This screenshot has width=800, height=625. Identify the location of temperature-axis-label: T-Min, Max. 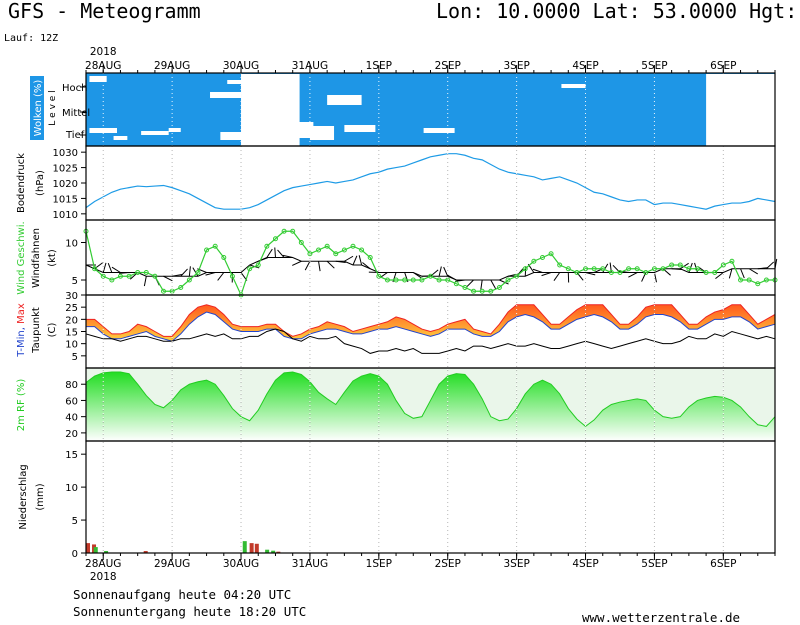
(21, 330).